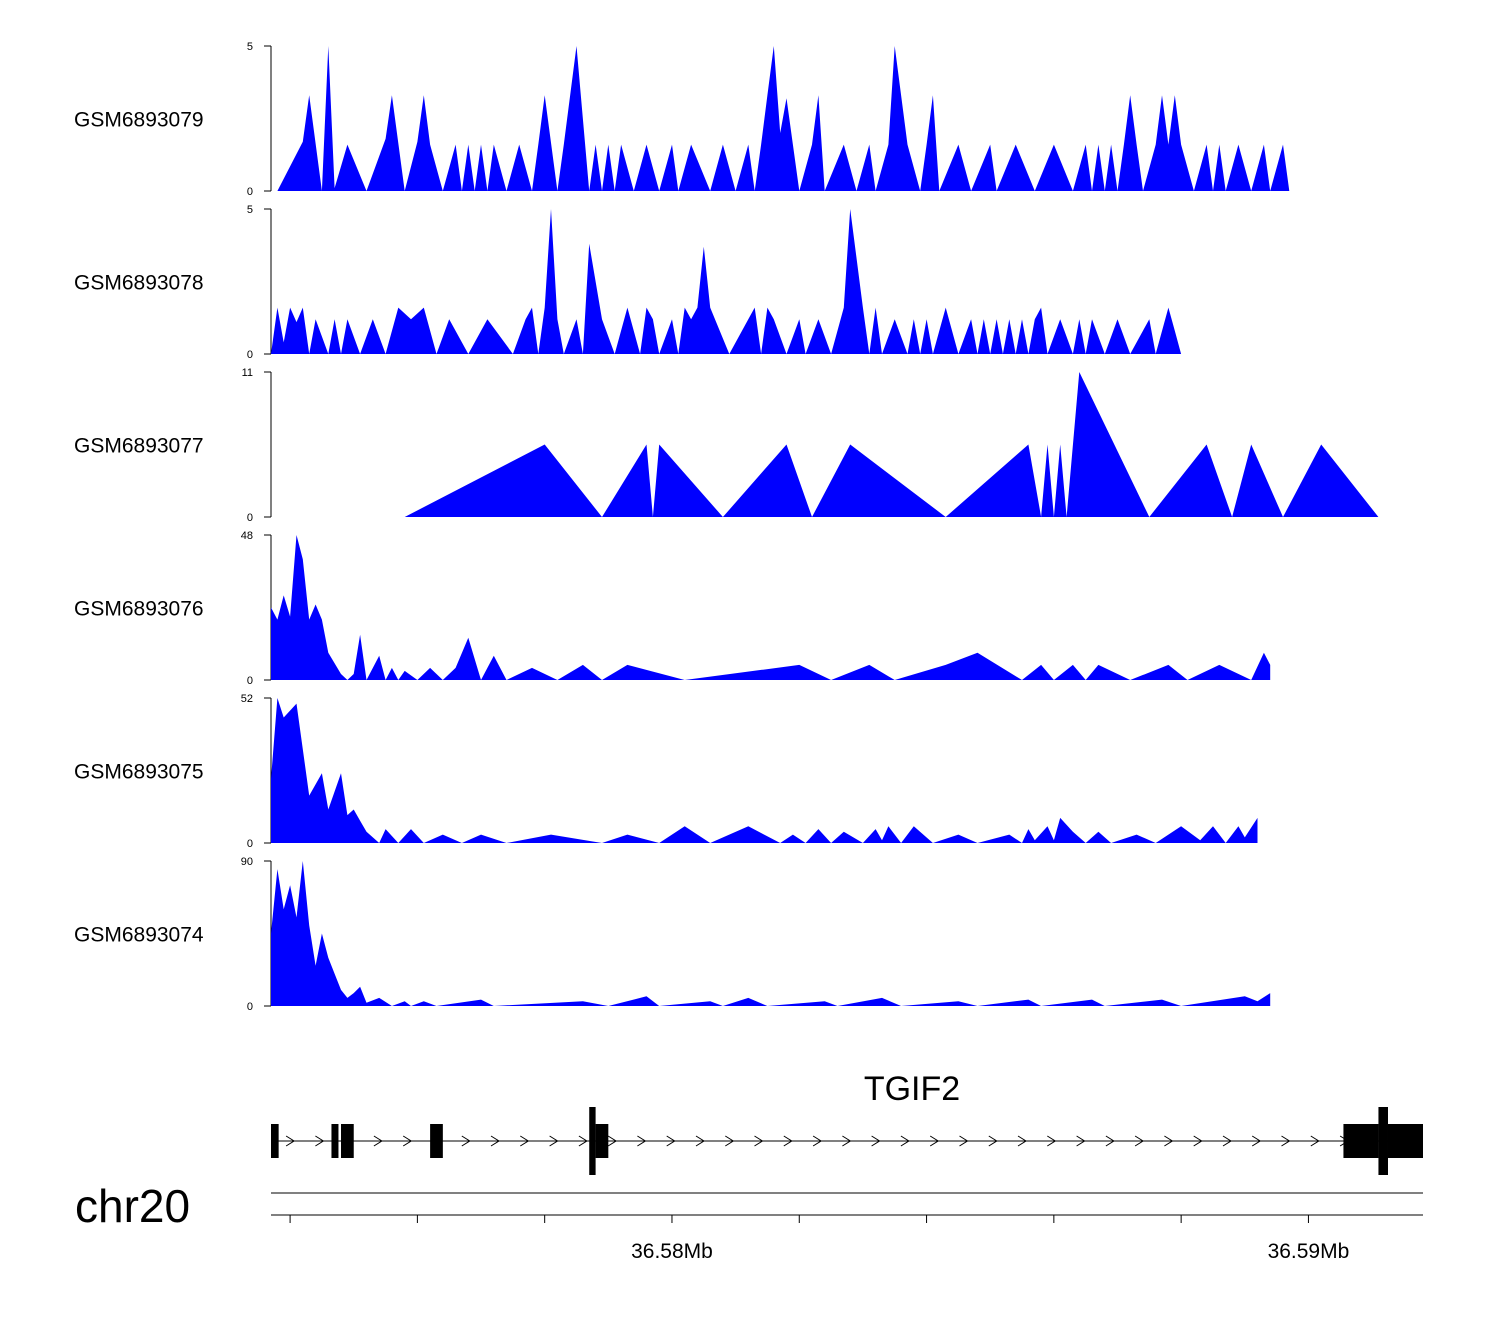 The width and height of the screenshot is (1500, 1320). Describe the element at coordinates (132, 1206) in the screenshot. I see `chromosome-label: chr20` at that location.